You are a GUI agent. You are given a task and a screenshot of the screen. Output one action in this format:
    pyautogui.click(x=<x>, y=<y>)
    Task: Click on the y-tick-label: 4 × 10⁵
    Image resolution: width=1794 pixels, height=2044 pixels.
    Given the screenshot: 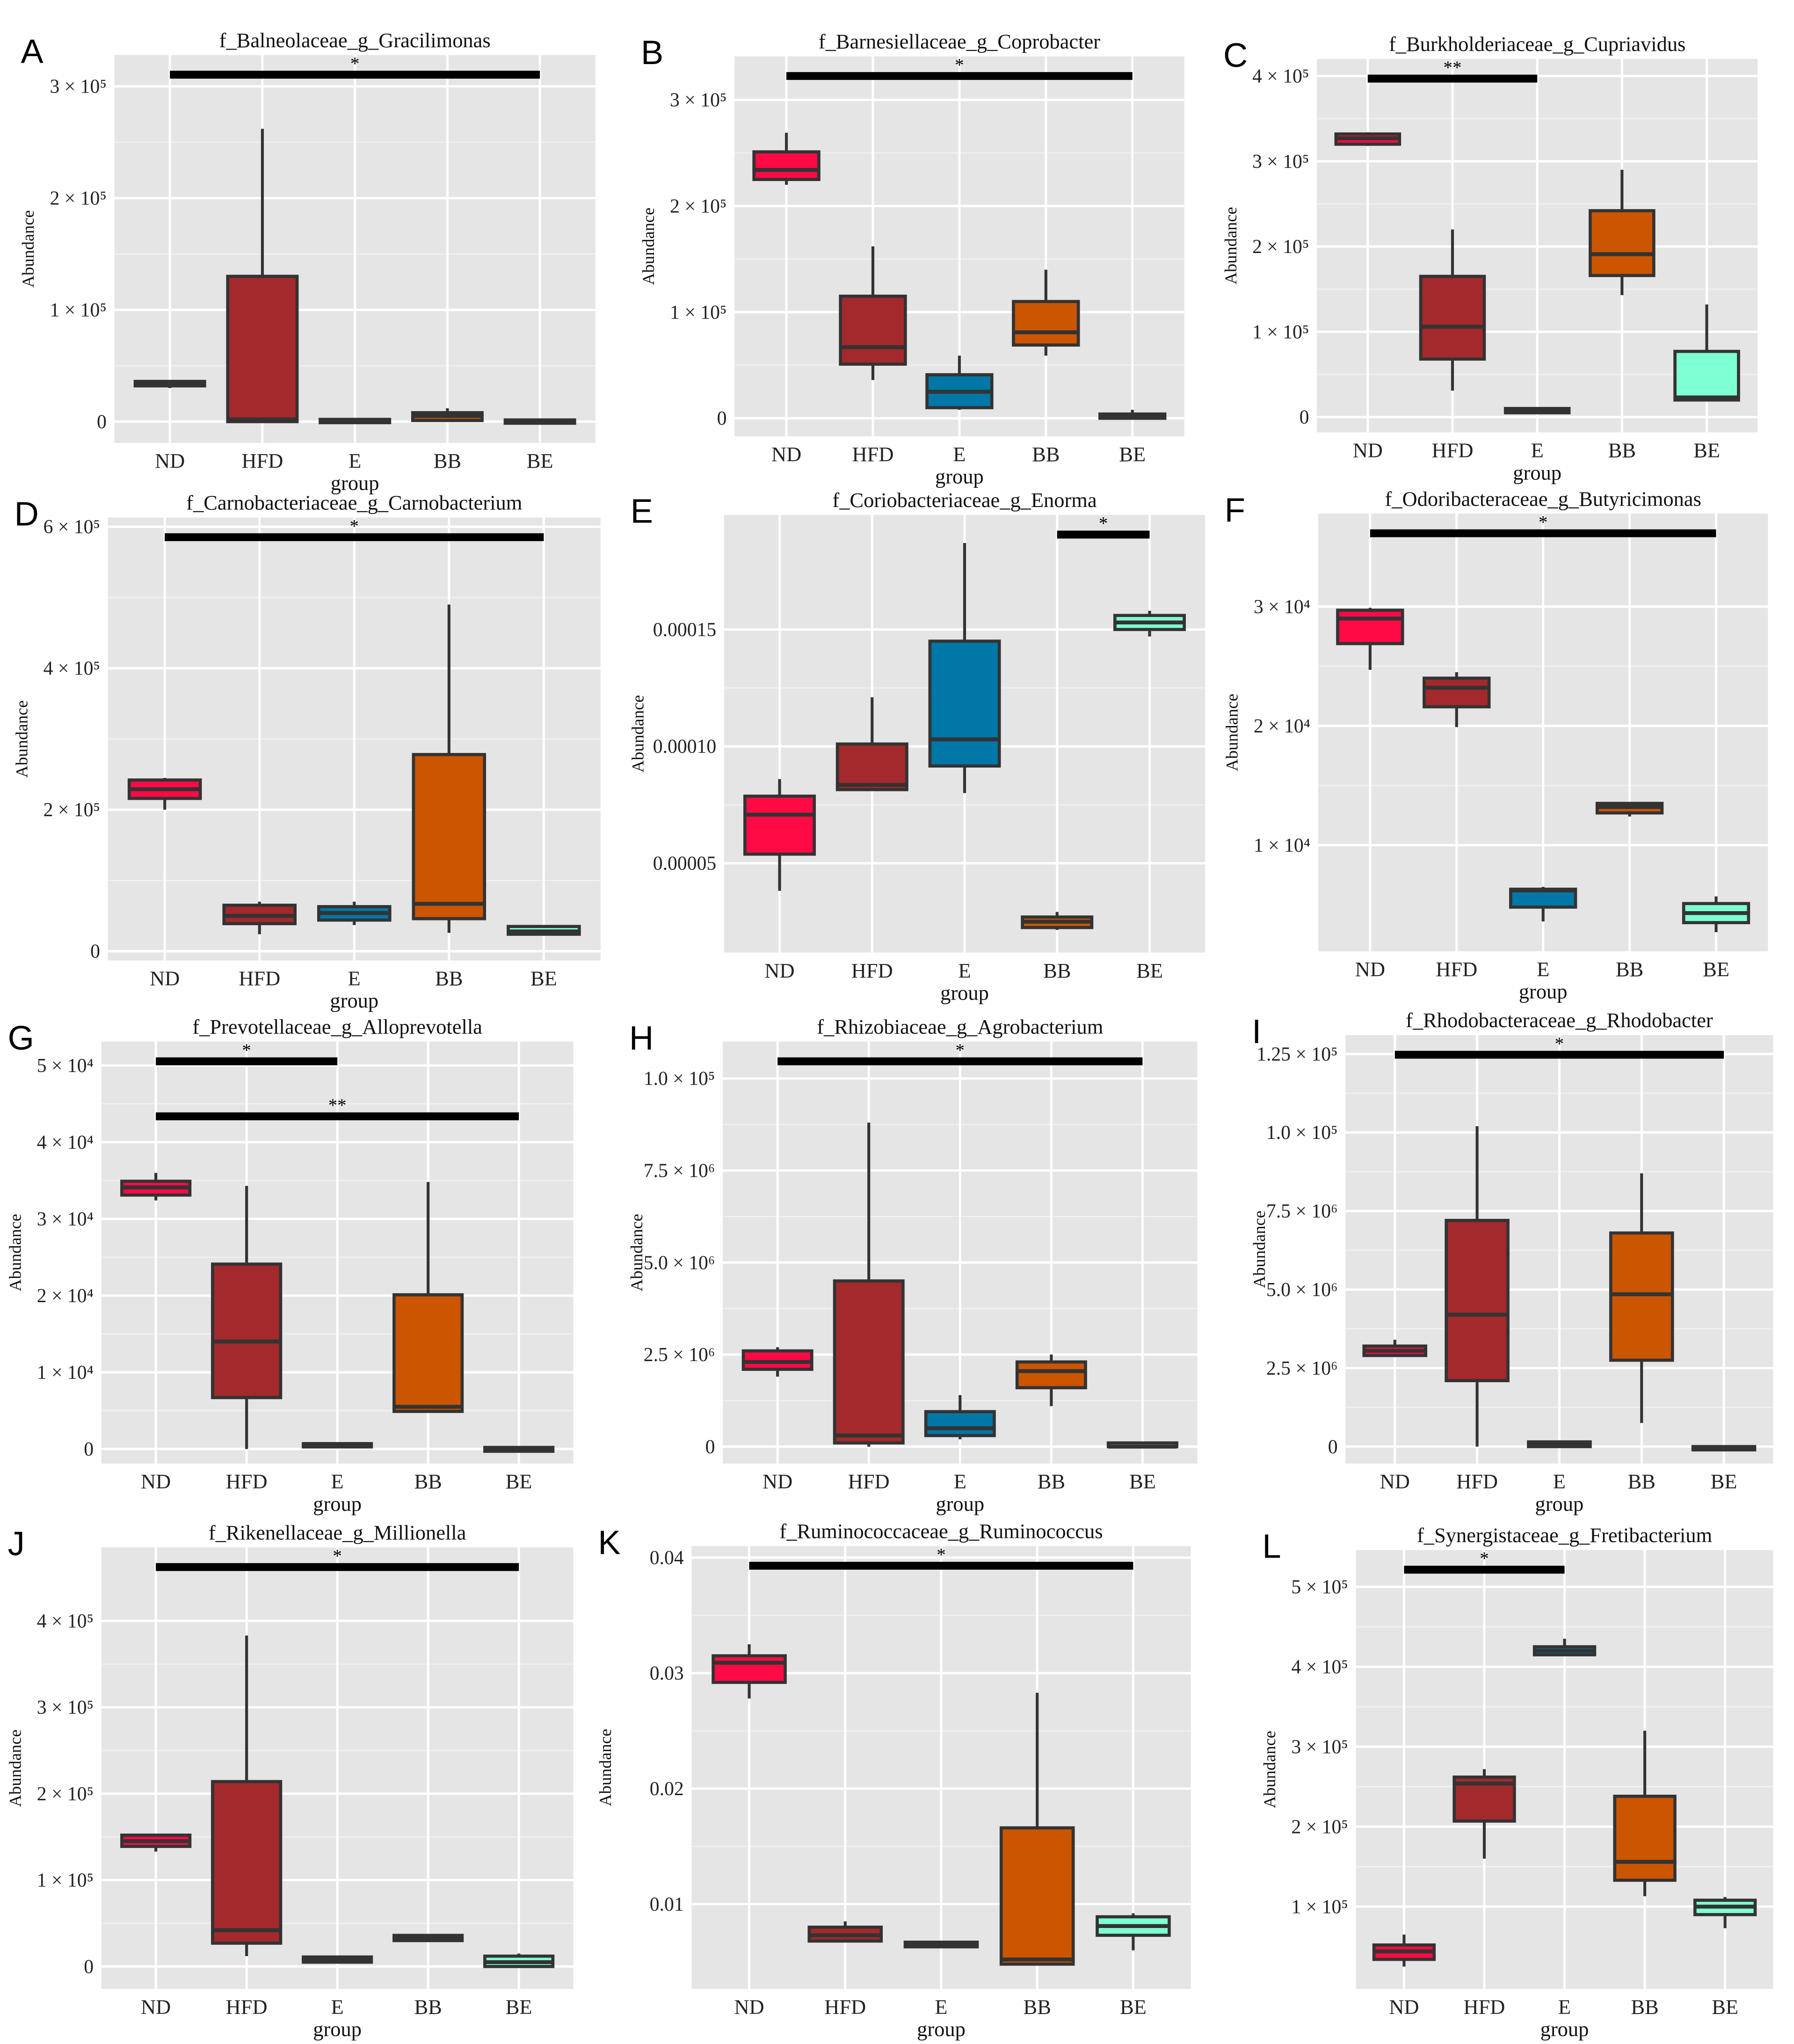 What is the action you would take?
    pyautogui.click(x=1281, y=76)
    